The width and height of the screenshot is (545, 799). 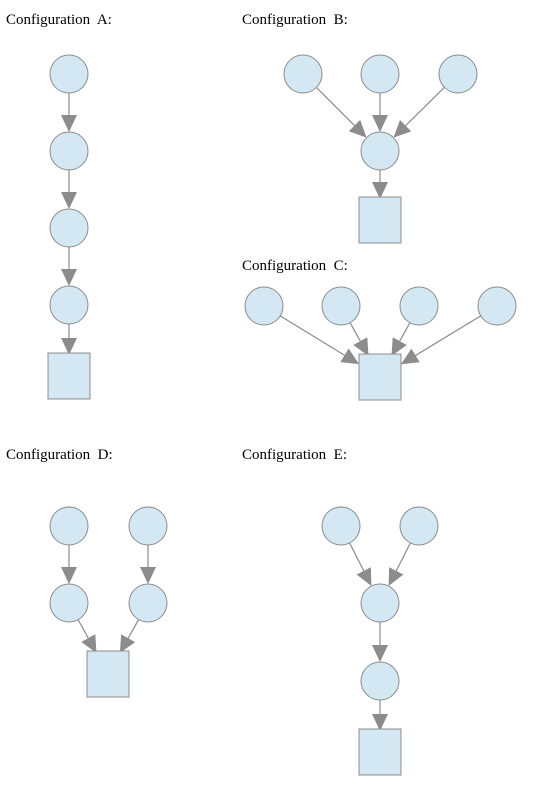 What do you see at coordinates (380, 752) in the screenshot?
I see `config-e-square-node` at bounding box center [380, 752].